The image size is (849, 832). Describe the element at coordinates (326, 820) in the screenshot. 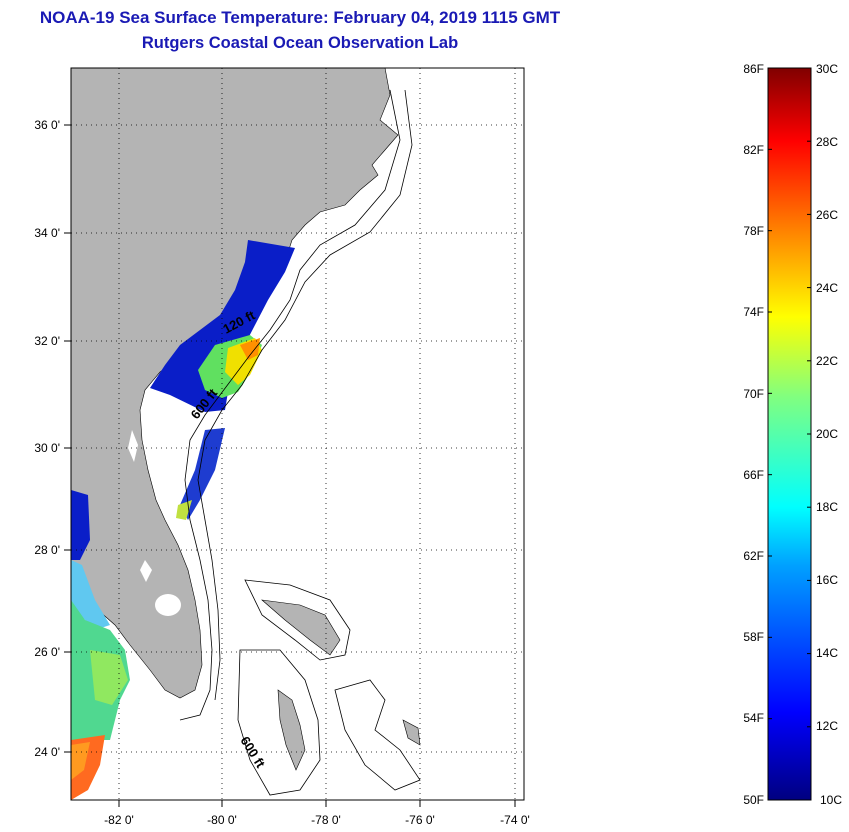

I see `lon-tick-label: -78 0'` at that location.